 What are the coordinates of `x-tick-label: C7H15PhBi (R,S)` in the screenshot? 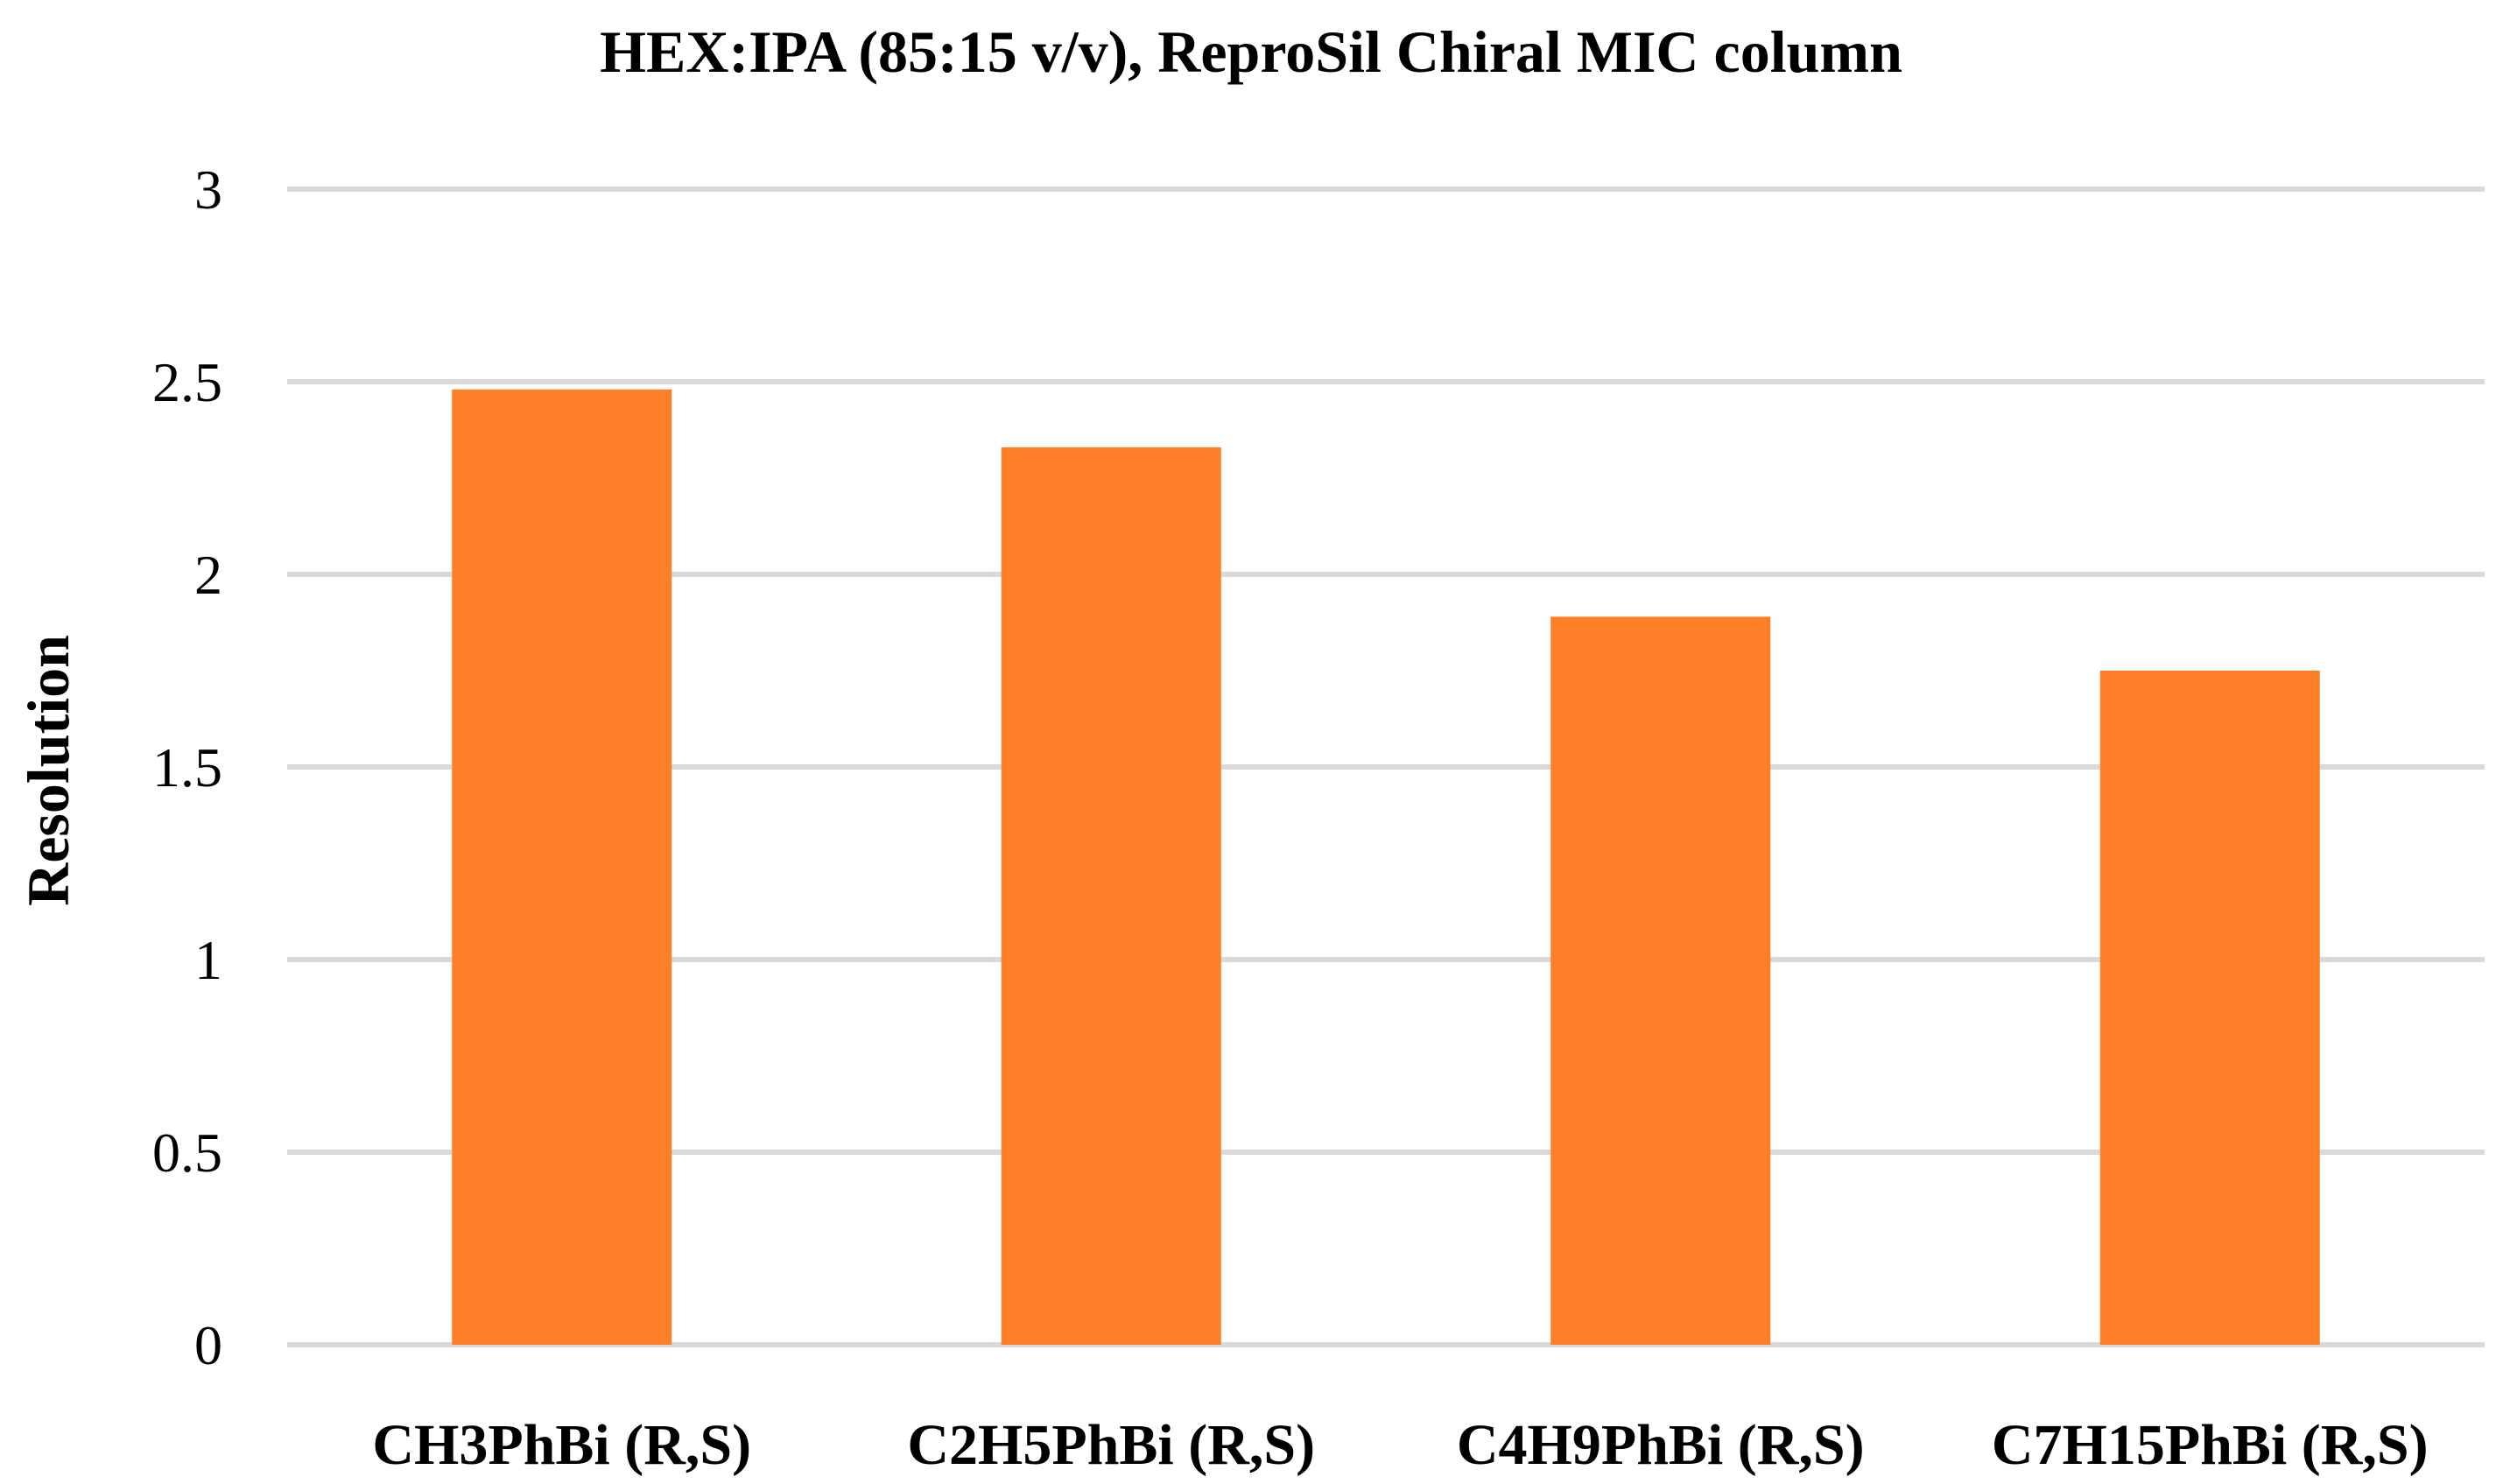 It's located at (2211, 1445).